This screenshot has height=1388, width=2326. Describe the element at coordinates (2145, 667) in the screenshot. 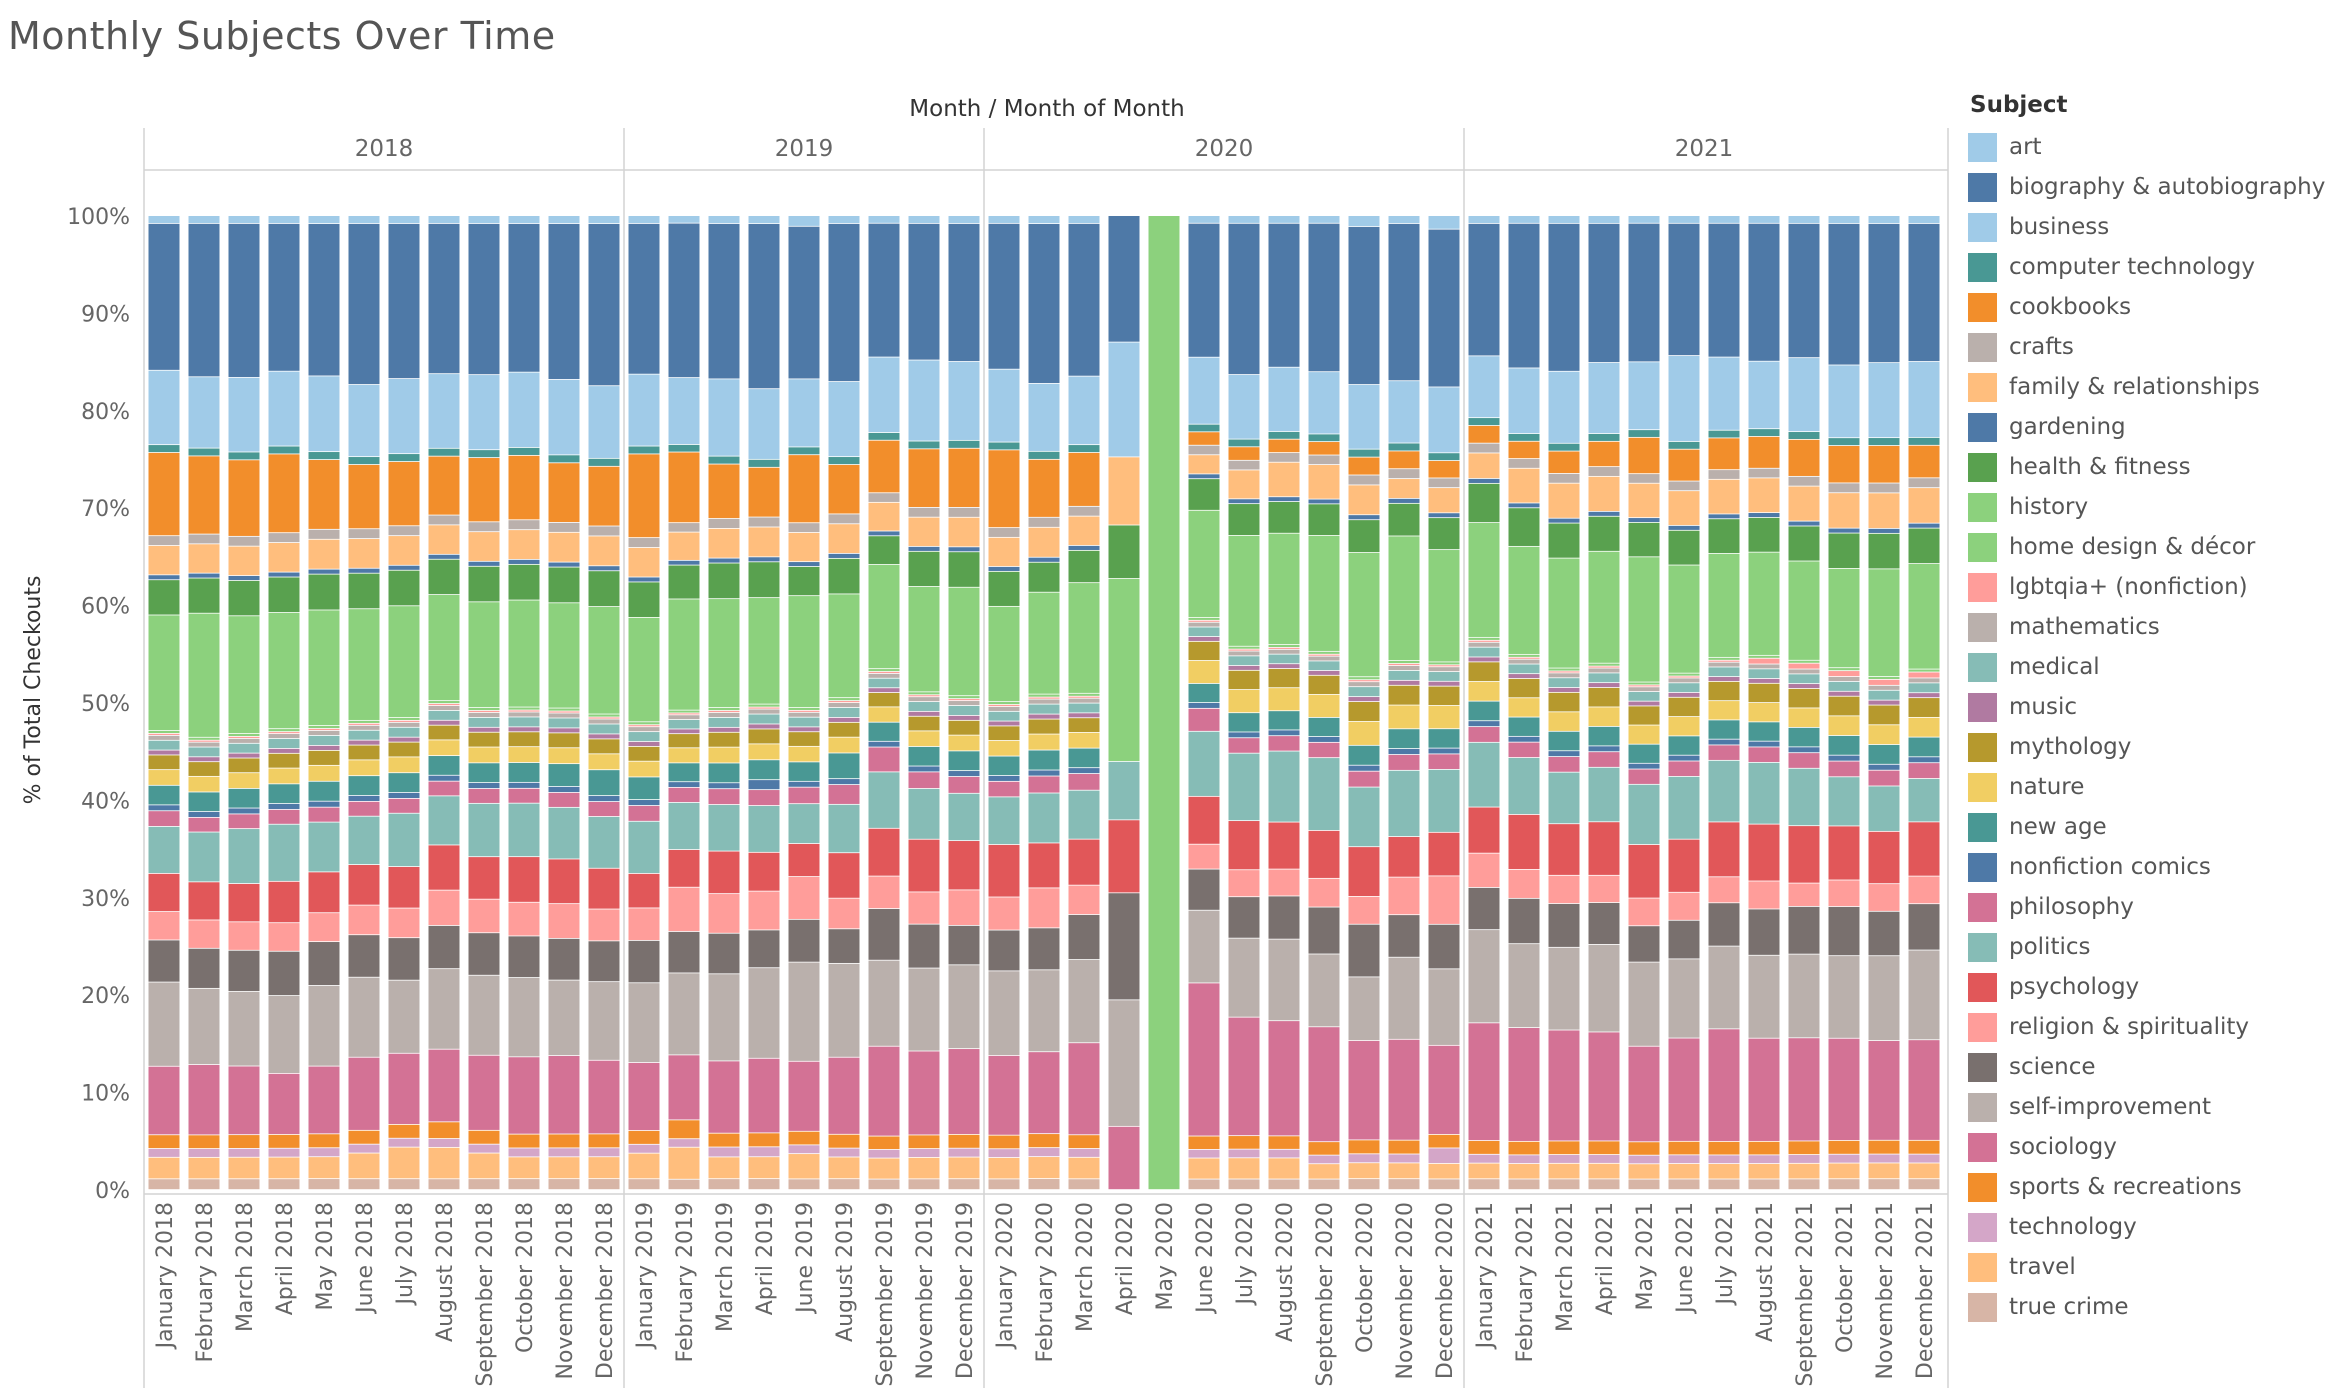

I see `legend-item: medical` at that location.